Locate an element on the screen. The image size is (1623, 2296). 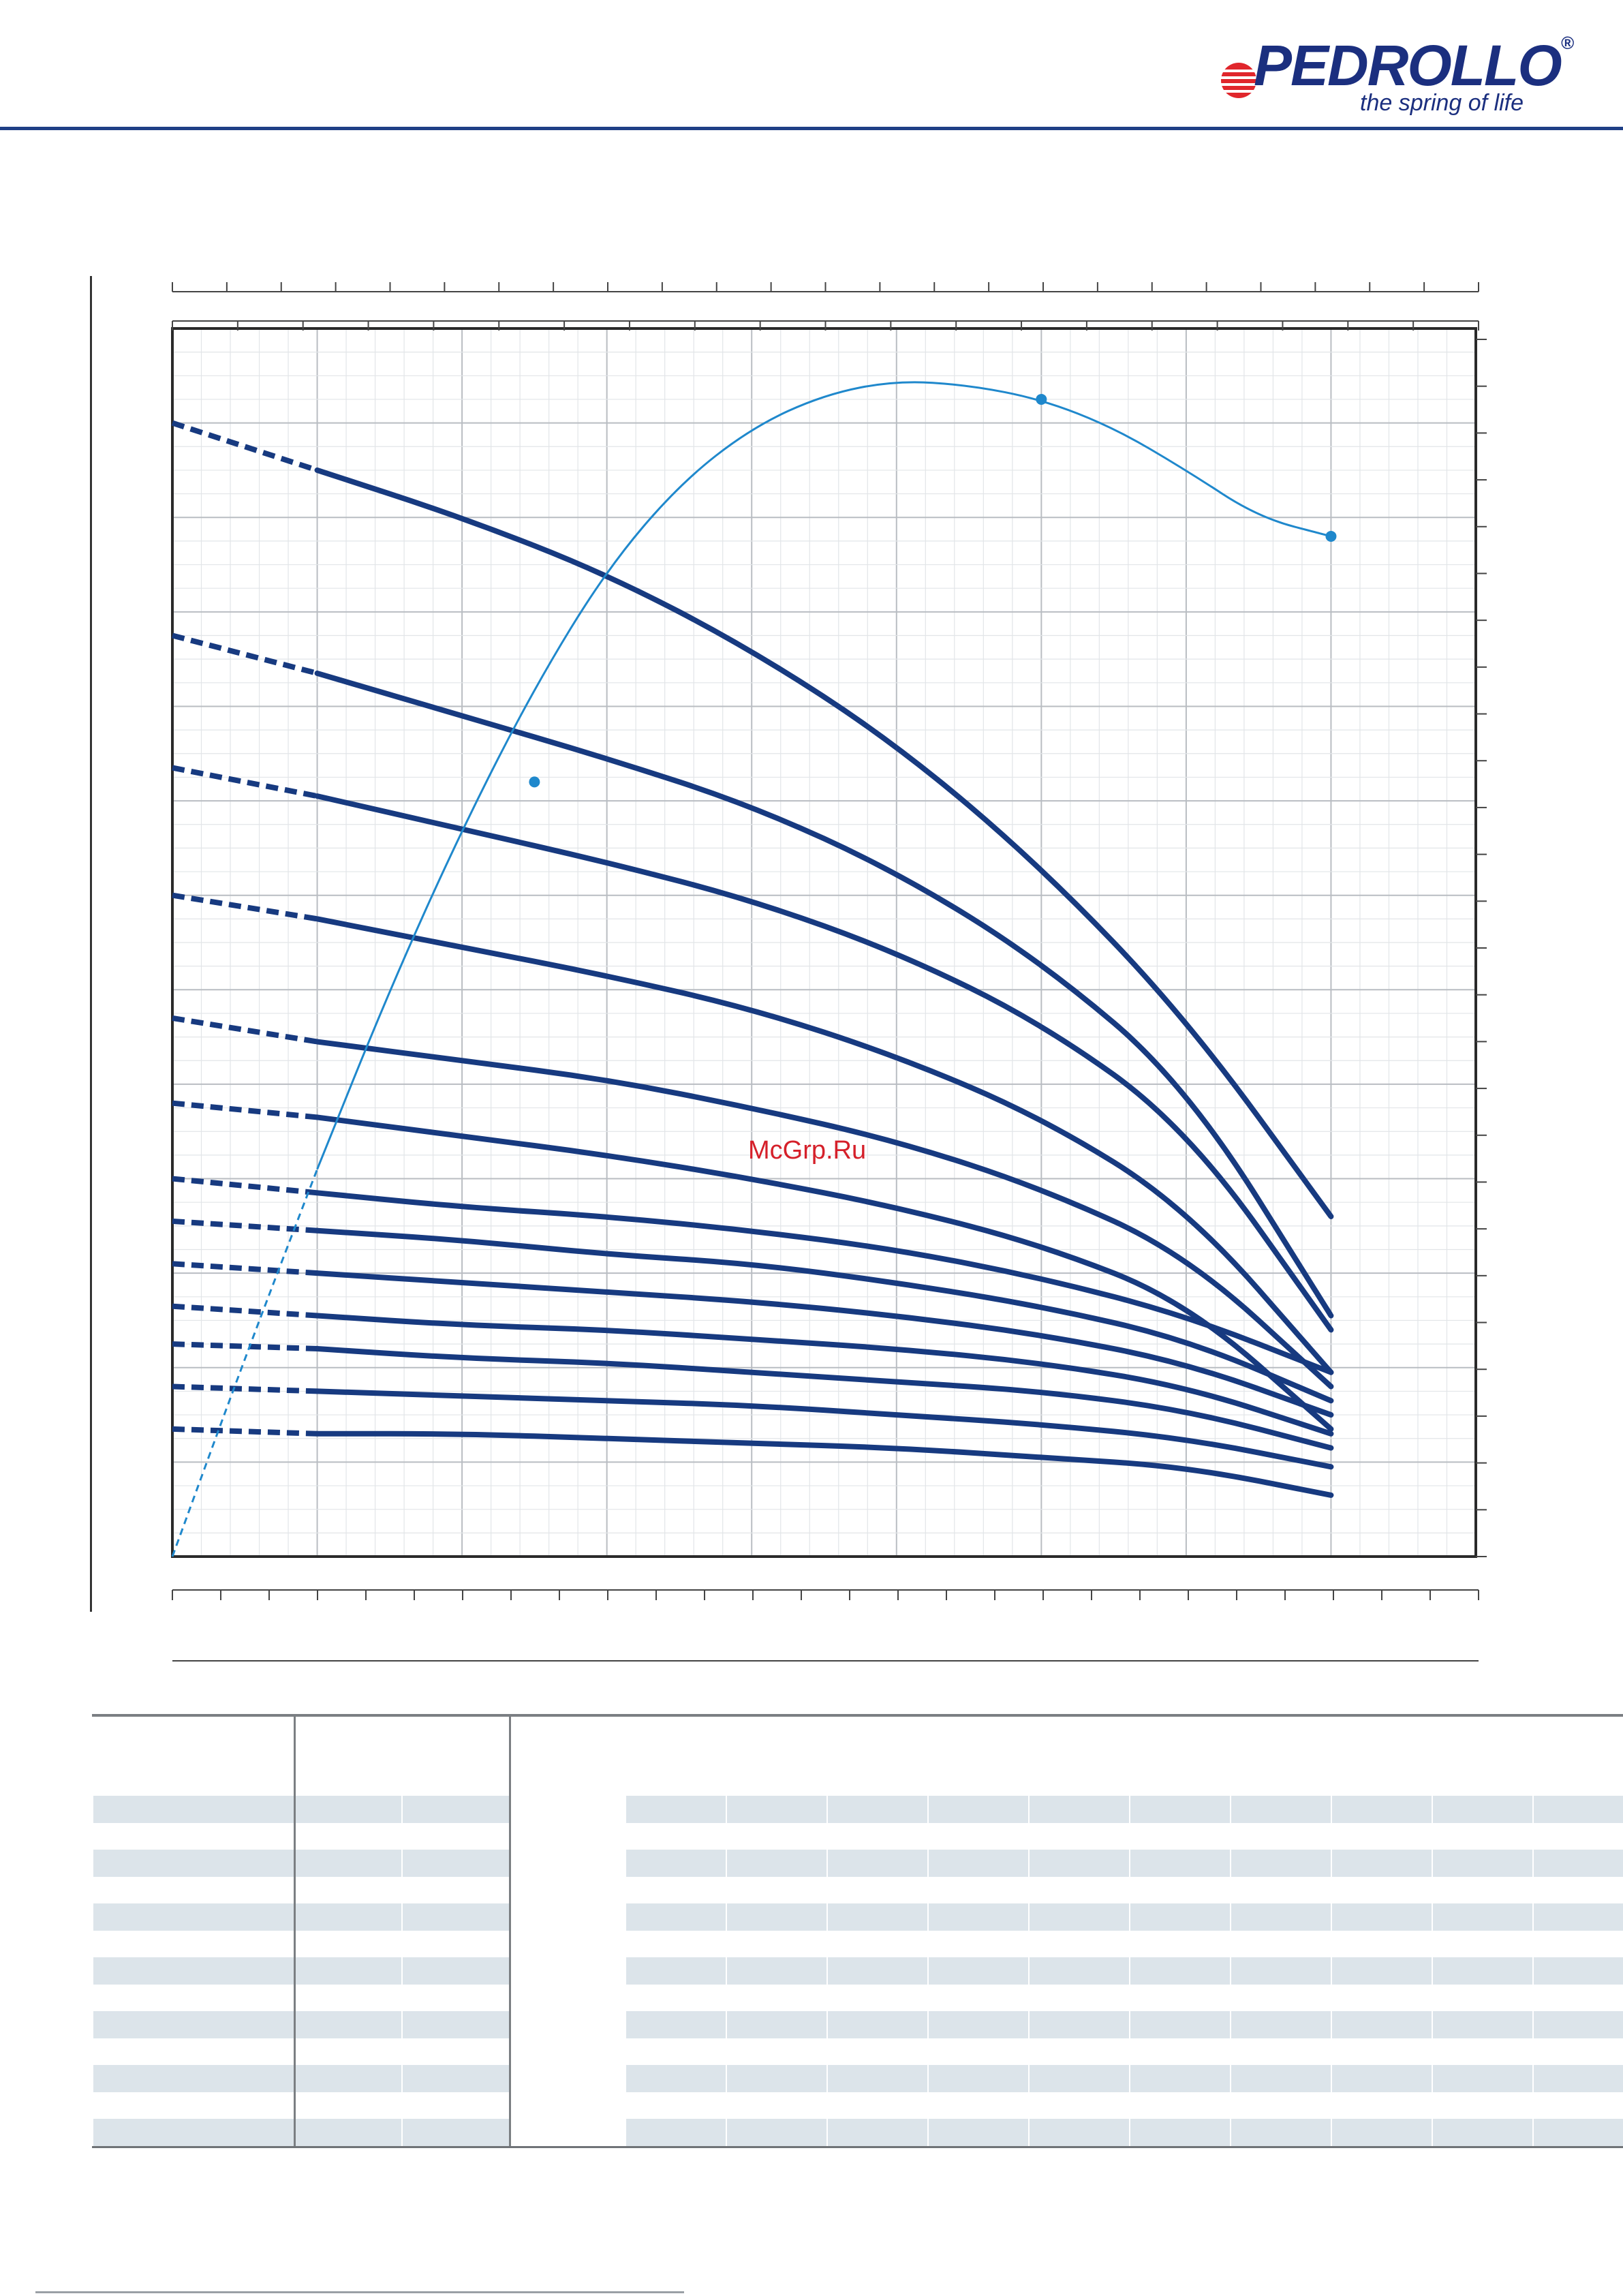
watermark-text: McGrp.Ru is located at coordinates (807, 1150).